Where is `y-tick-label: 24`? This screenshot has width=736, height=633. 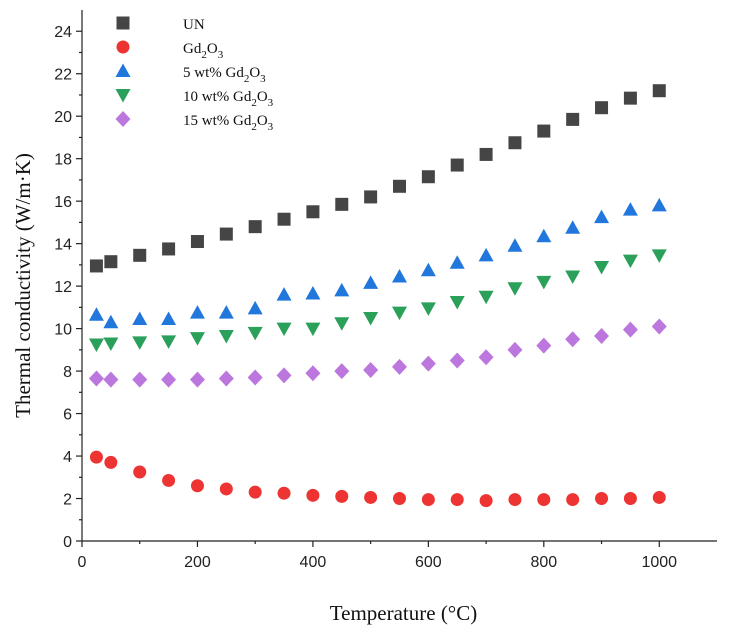 y-tick-label: 24 is located at coordinates (63, 32).